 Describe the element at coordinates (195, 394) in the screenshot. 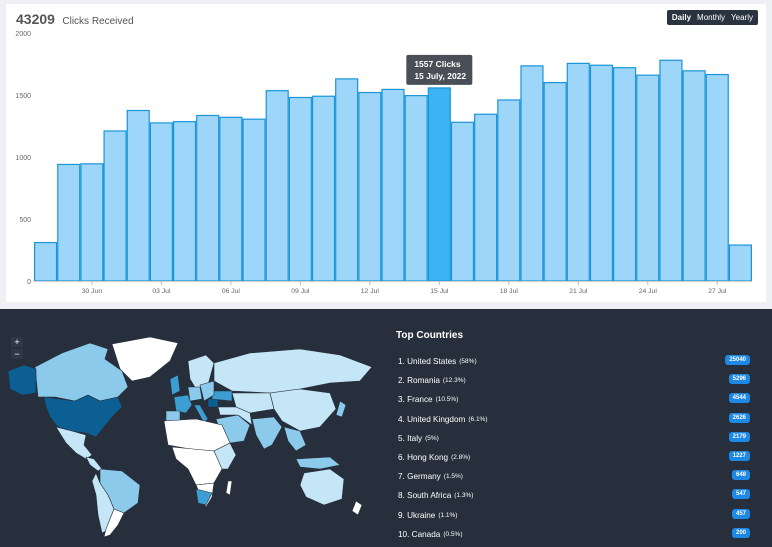

I see `map-region-germany` at that location.